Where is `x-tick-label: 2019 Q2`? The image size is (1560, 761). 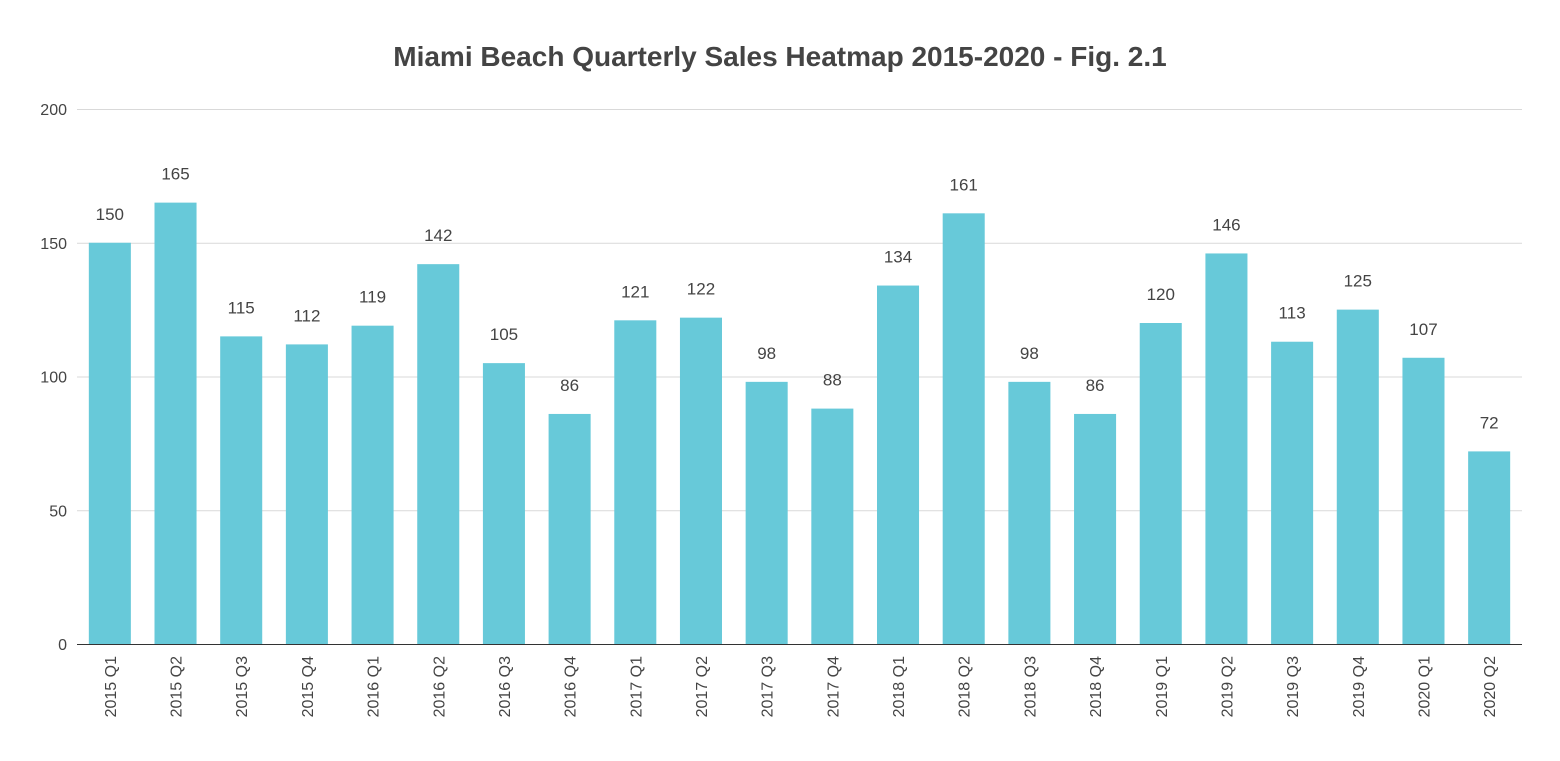
x-tick-label: 2019 Q2 is located at coordinates (1227, 686).